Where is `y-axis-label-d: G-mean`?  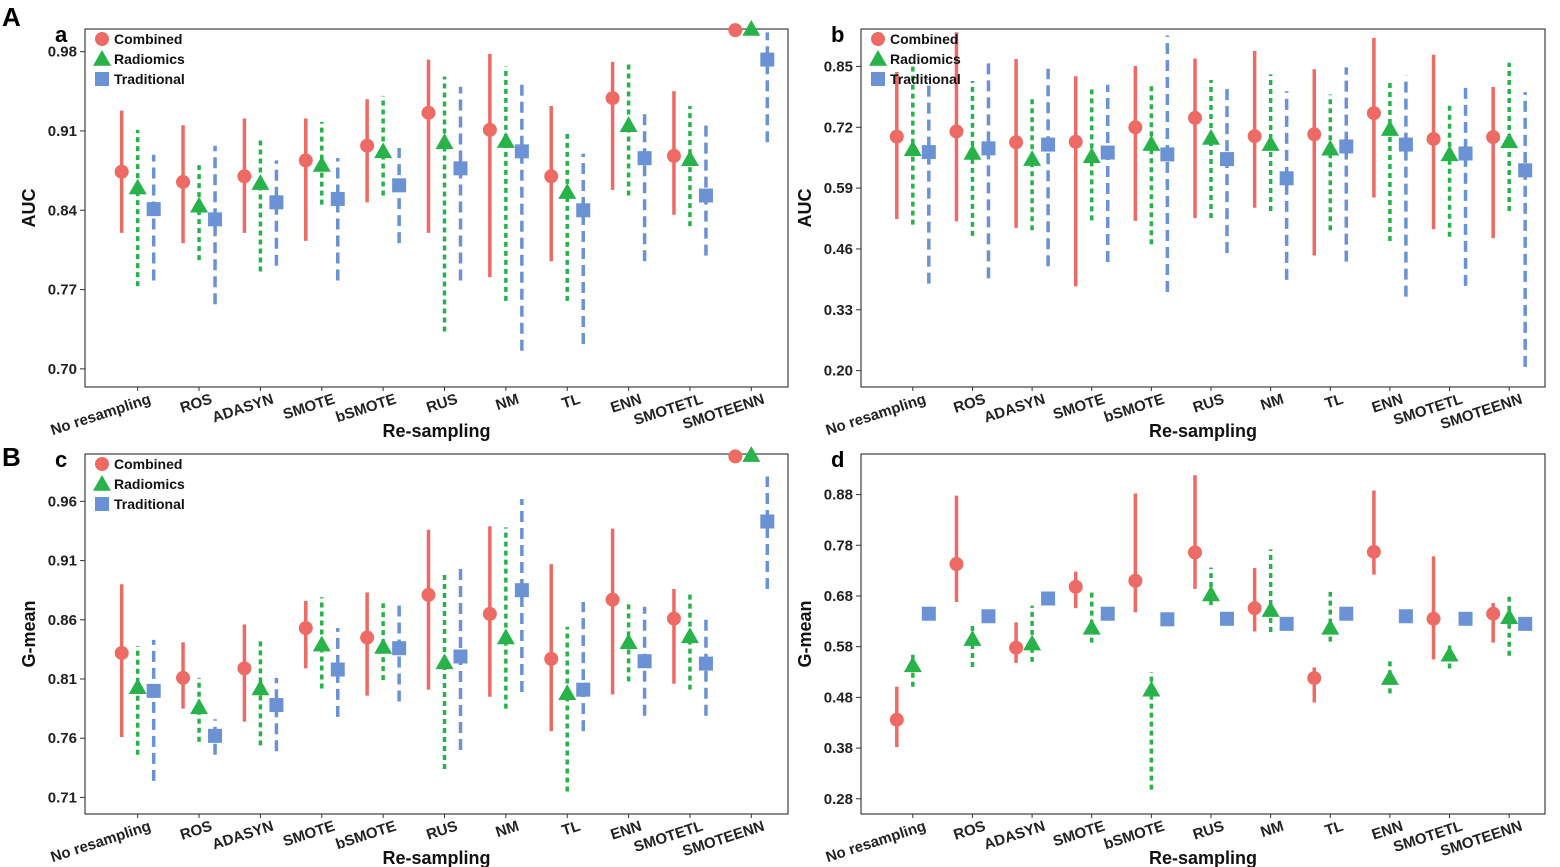
y-axis-label-d: G-mean is located at coordinates (805, 633).